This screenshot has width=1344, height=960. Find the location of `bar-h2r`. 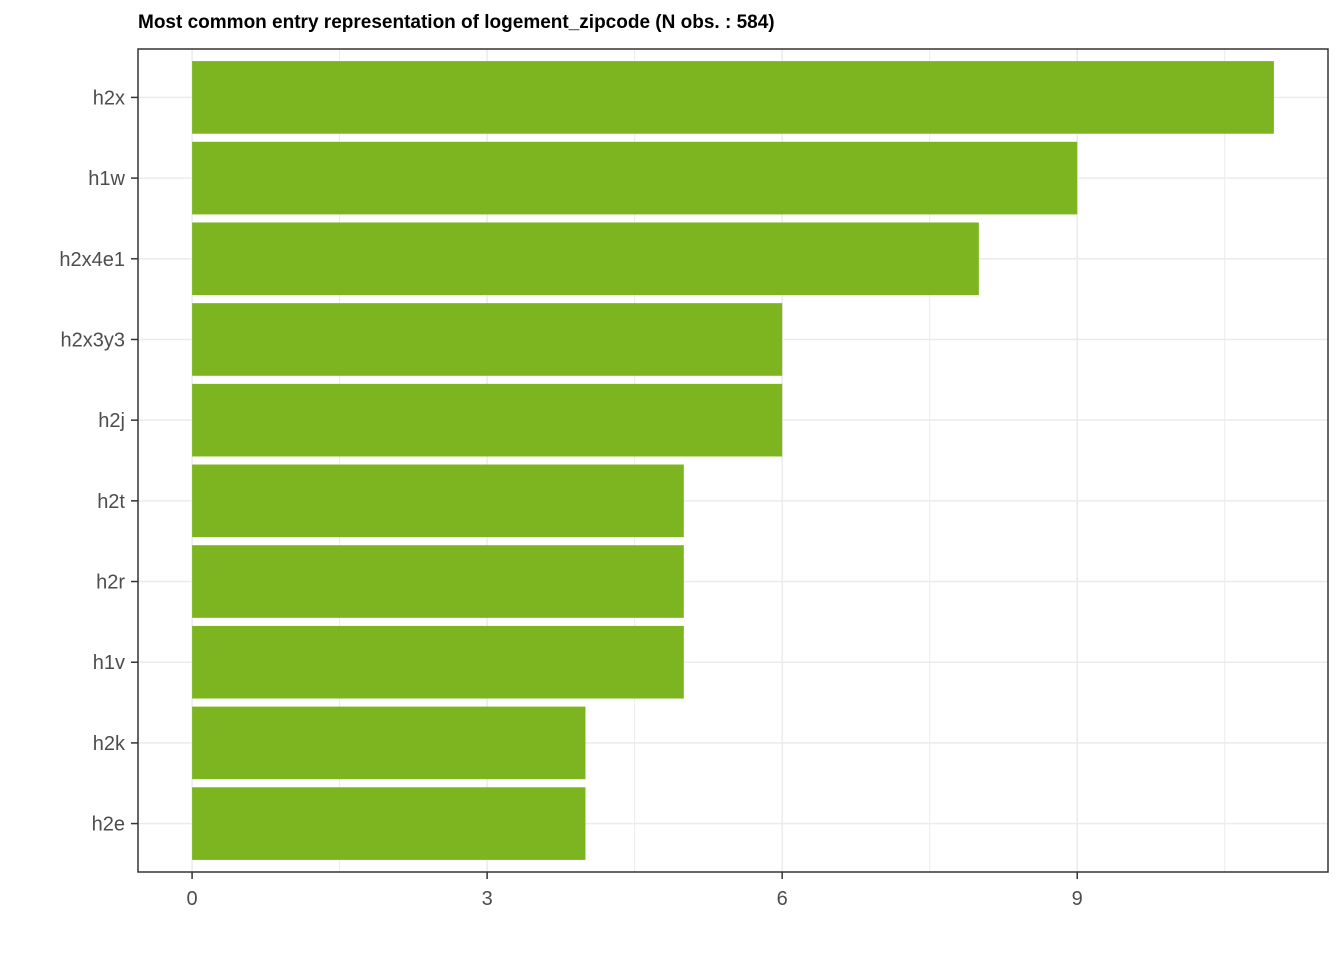

bar-h2r is located at coordinates (438, 581).